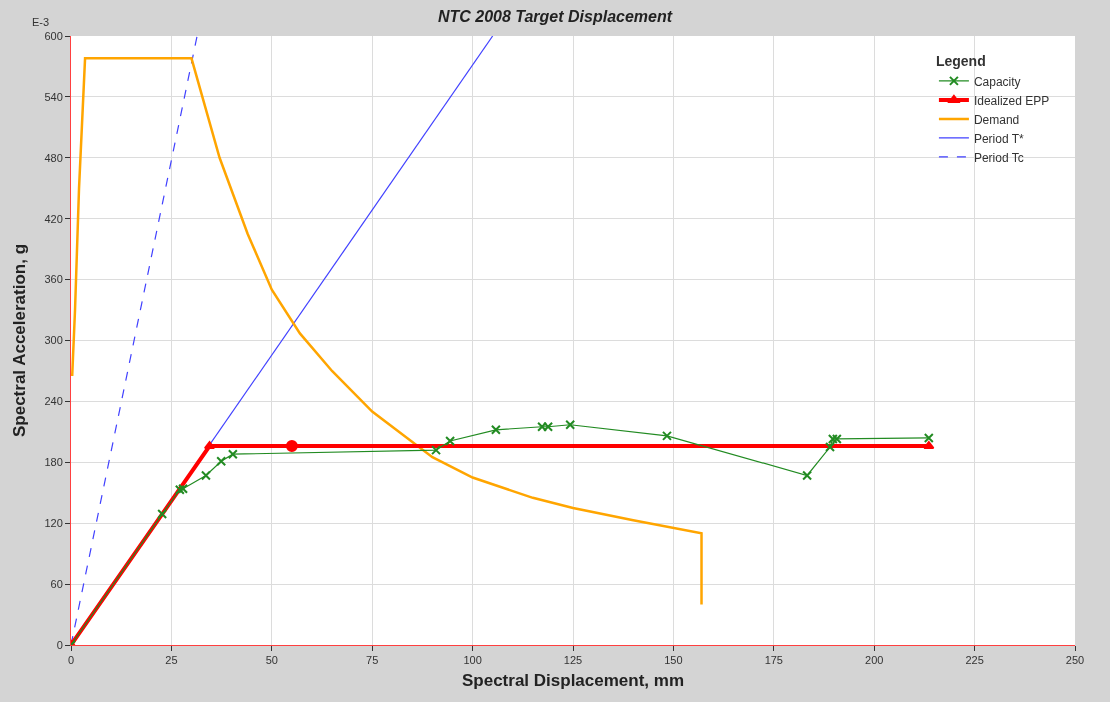 The height and width of the screenshot is (702, 1110). What do you see at coordinates (53, 96) in the screenshot?
I see `y-tick-label: 540` at bounding box center [53, 96].